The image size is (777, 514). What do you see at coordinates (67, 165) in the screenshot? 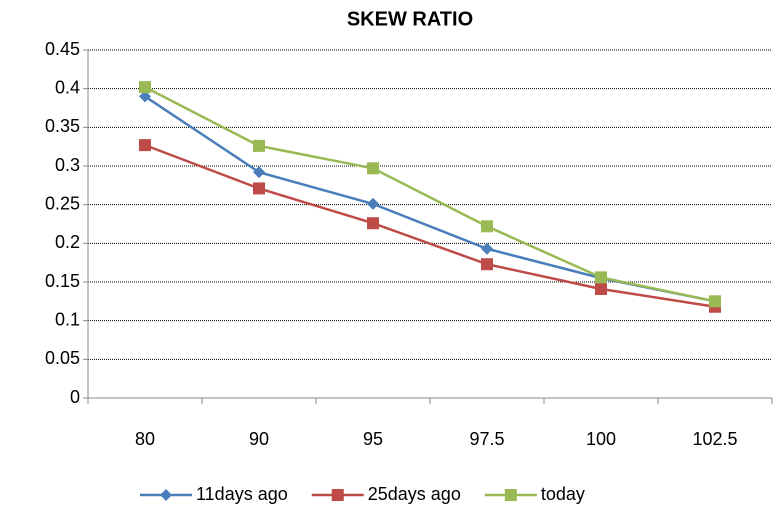
I see `y-tick-label: 0.3` at bounding box center [67, 165].